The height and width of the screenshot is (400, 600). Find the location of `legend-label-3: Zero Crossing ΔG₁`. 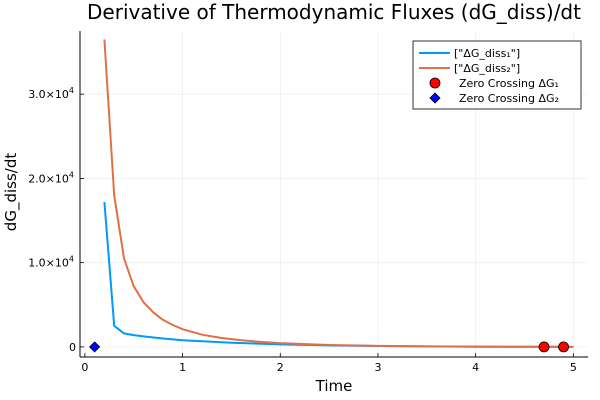

legend-label-3: Zero Crossing ΔG₁ is located at coordinates (509, 83).